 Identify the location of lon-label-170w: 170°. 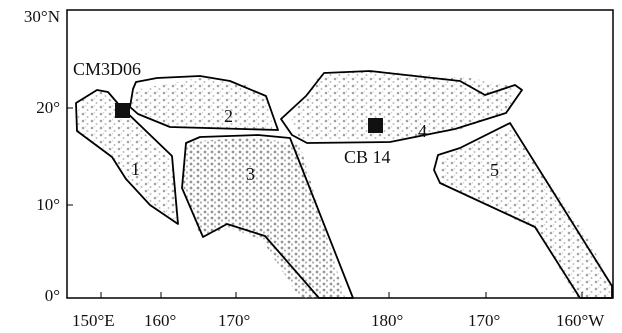
(484, 320).